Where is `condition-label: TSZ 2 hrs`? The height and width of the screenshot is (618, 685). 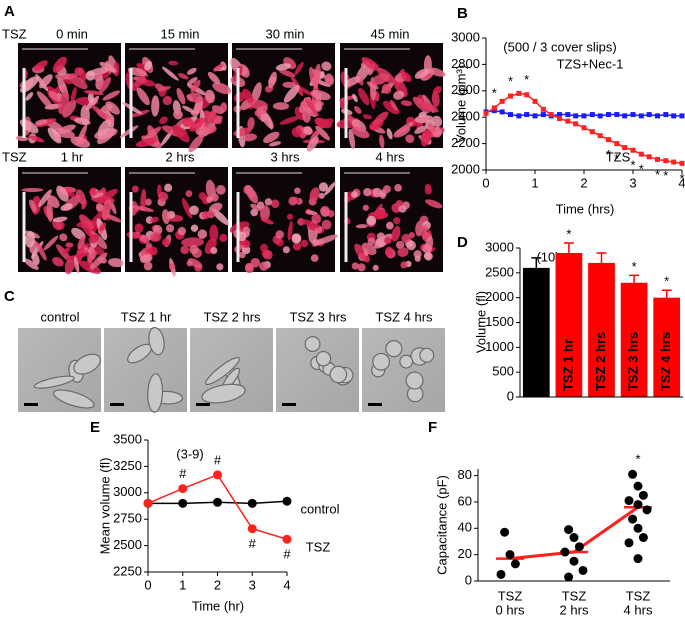
condition-label: TSZ 2 hrs is located at coordinates (232, 316).